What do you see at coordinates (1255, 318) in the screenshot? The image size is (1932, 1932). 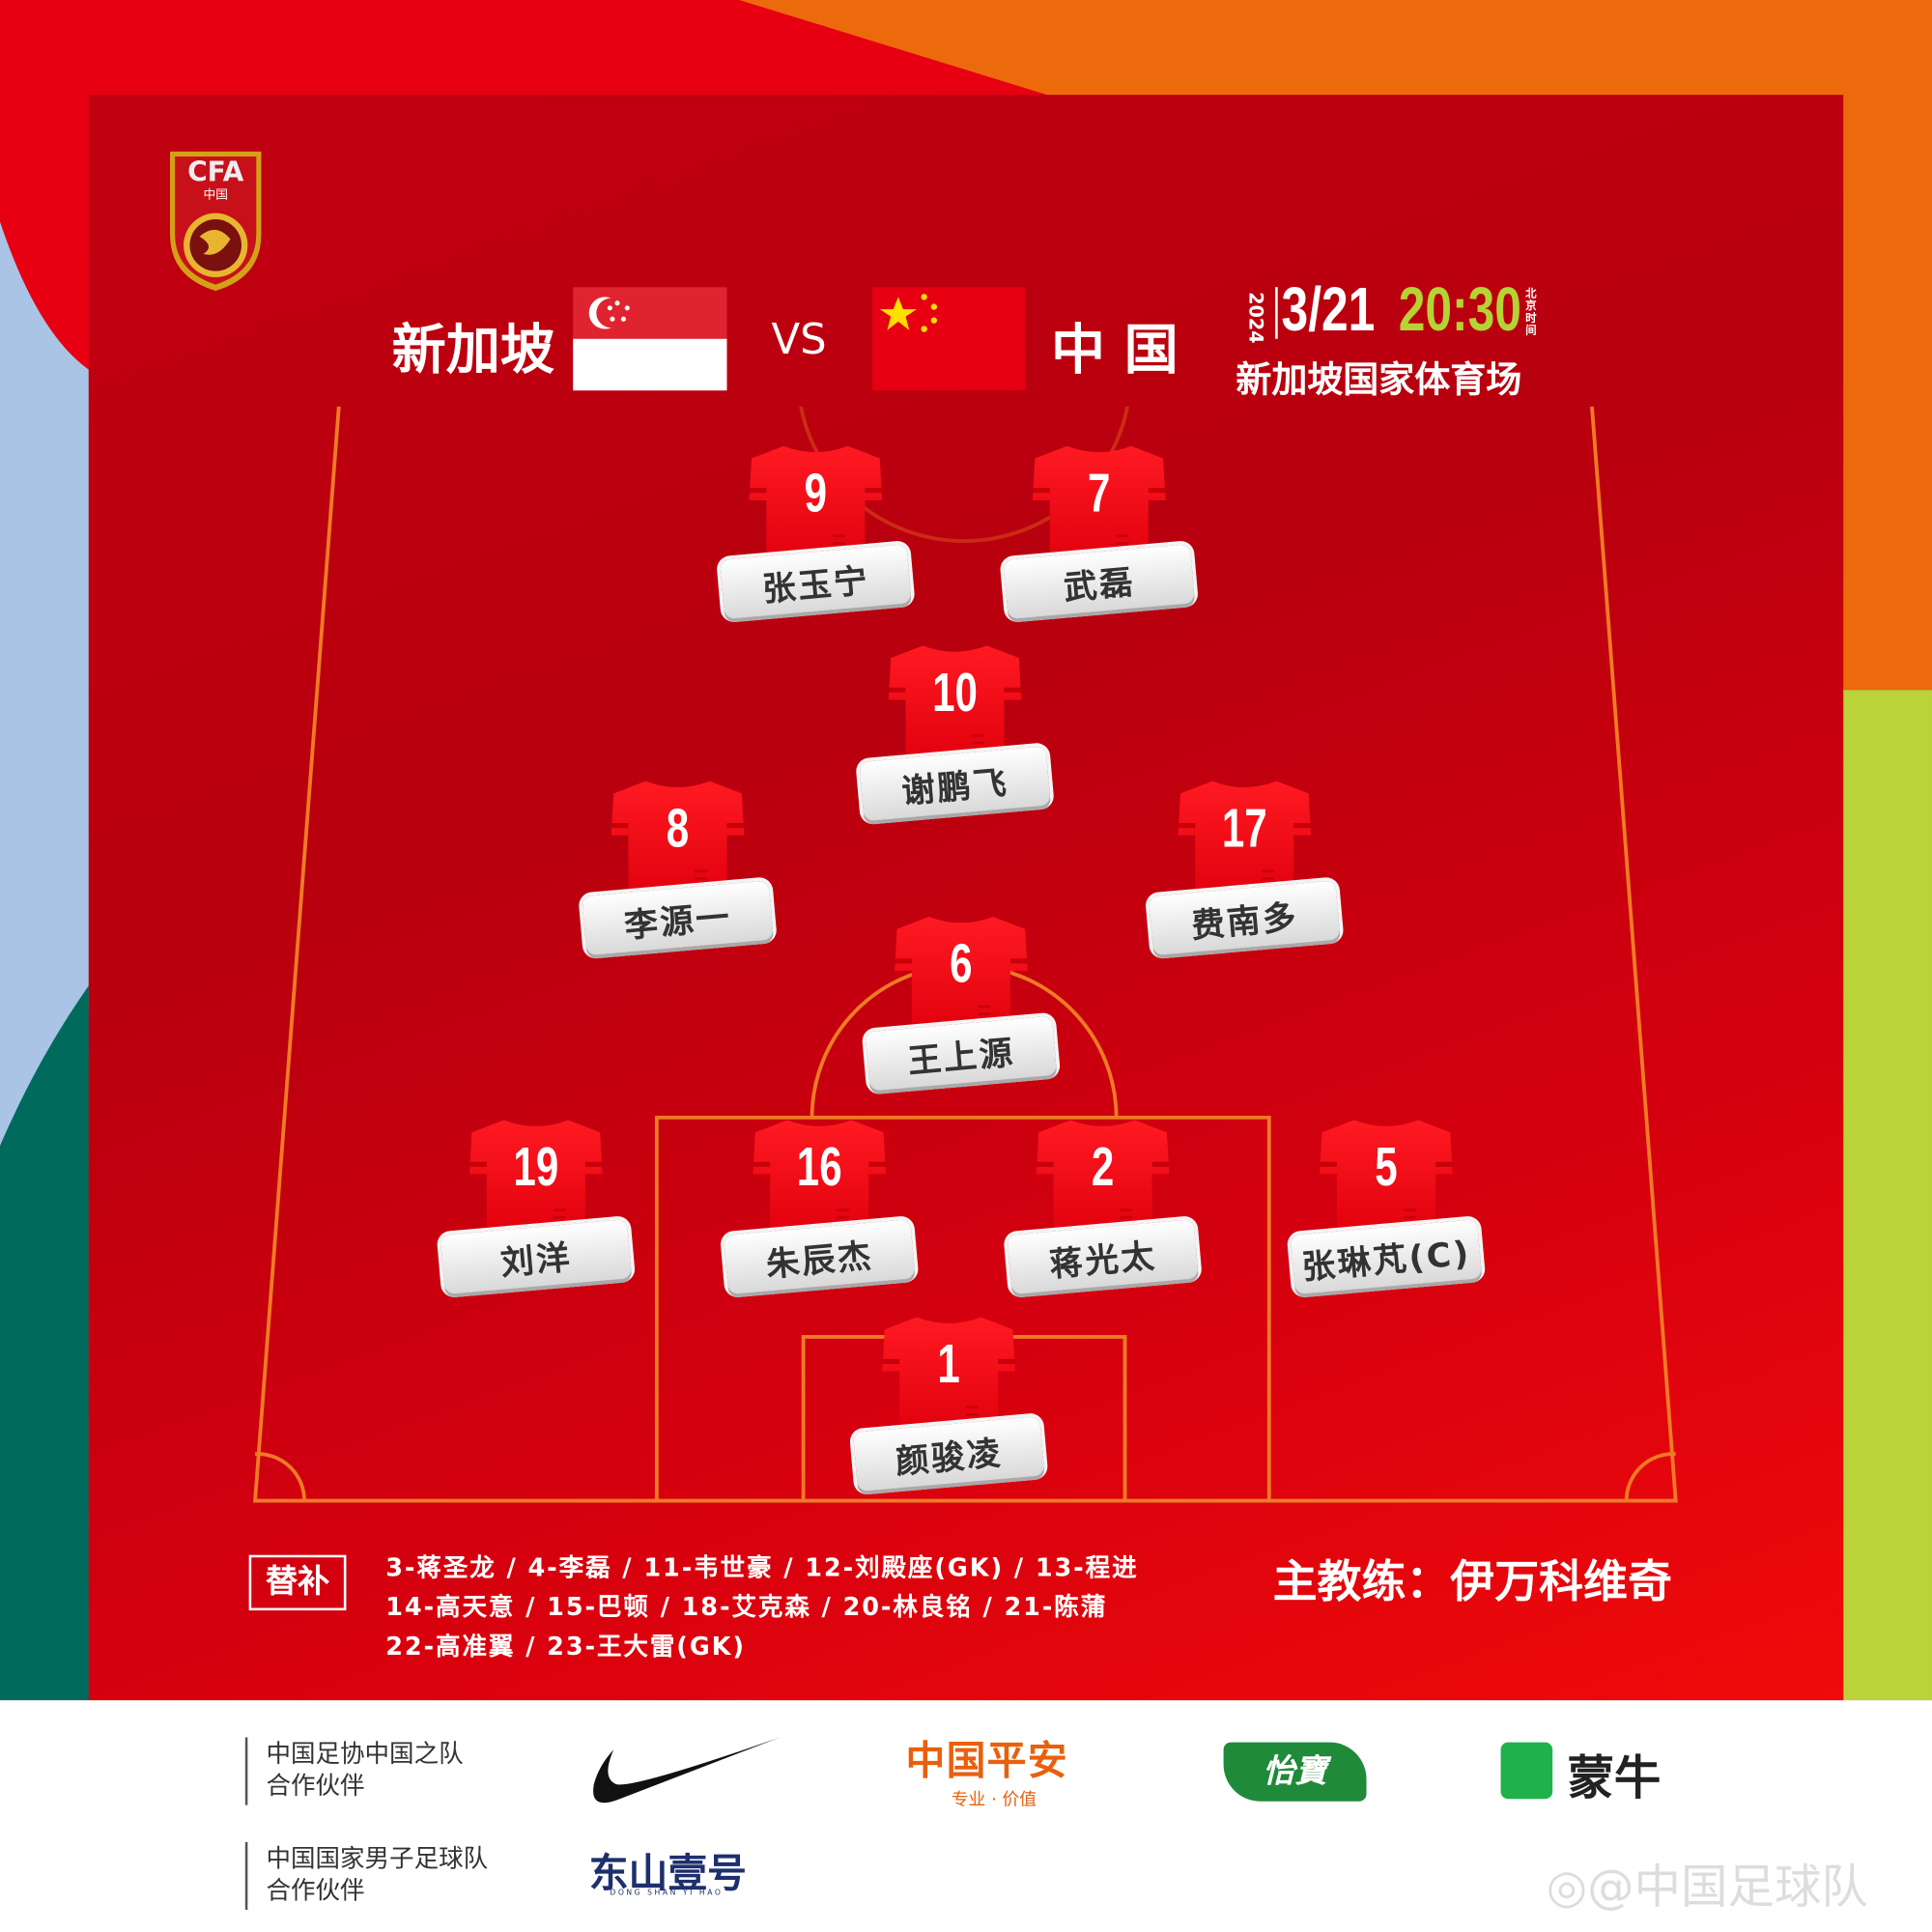 I see `match-year: 2024` at bounding box center [1255, 318].